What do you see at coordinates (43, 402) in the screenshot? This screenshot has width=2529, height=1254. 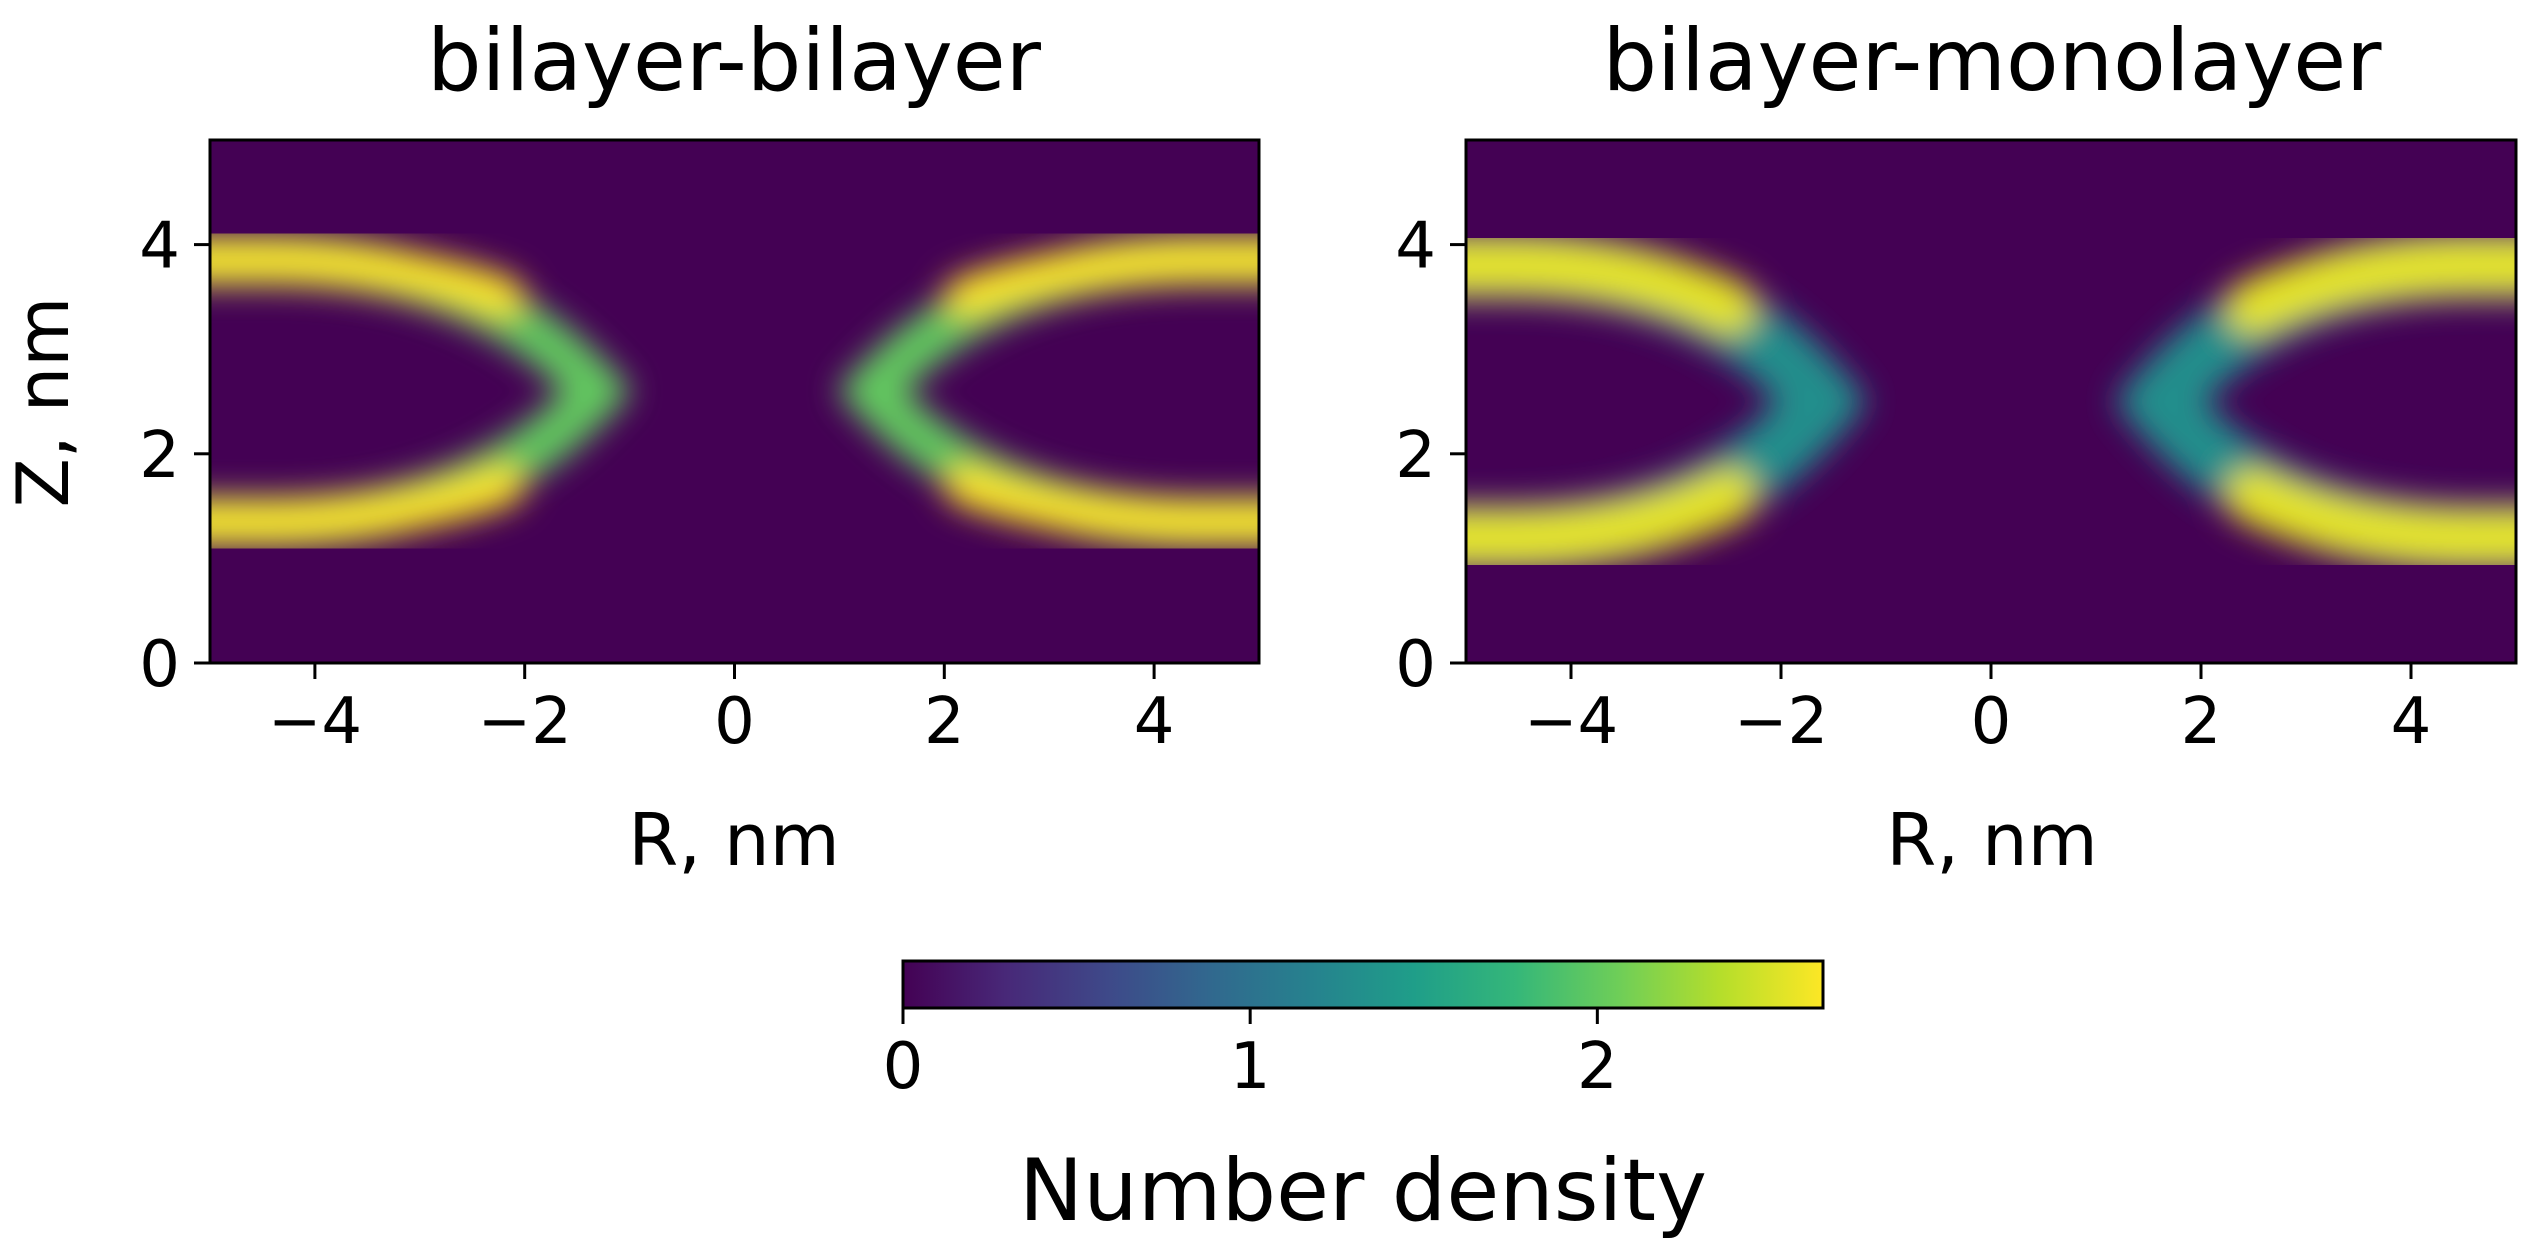 I see `y-axis-label-left: Z, nm` at bounding box center [43, 402].